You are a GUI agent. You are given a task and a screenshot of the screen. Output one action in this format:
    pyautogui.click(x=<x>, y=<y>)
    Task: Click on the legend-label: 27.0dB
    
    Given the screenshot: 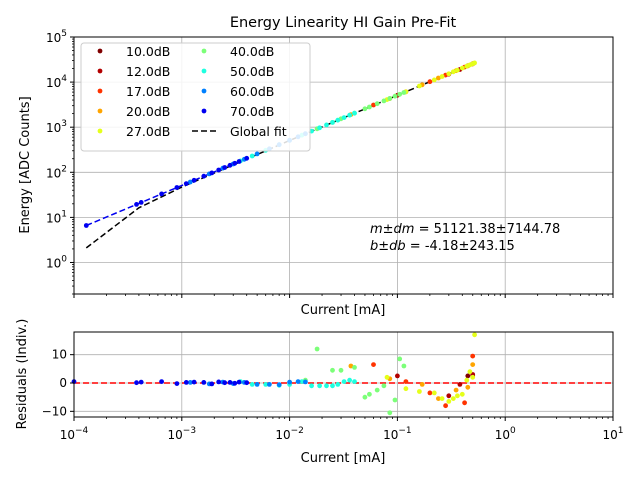 What is the action you would take?
    pyautogui.click(x=148, y=131)
    